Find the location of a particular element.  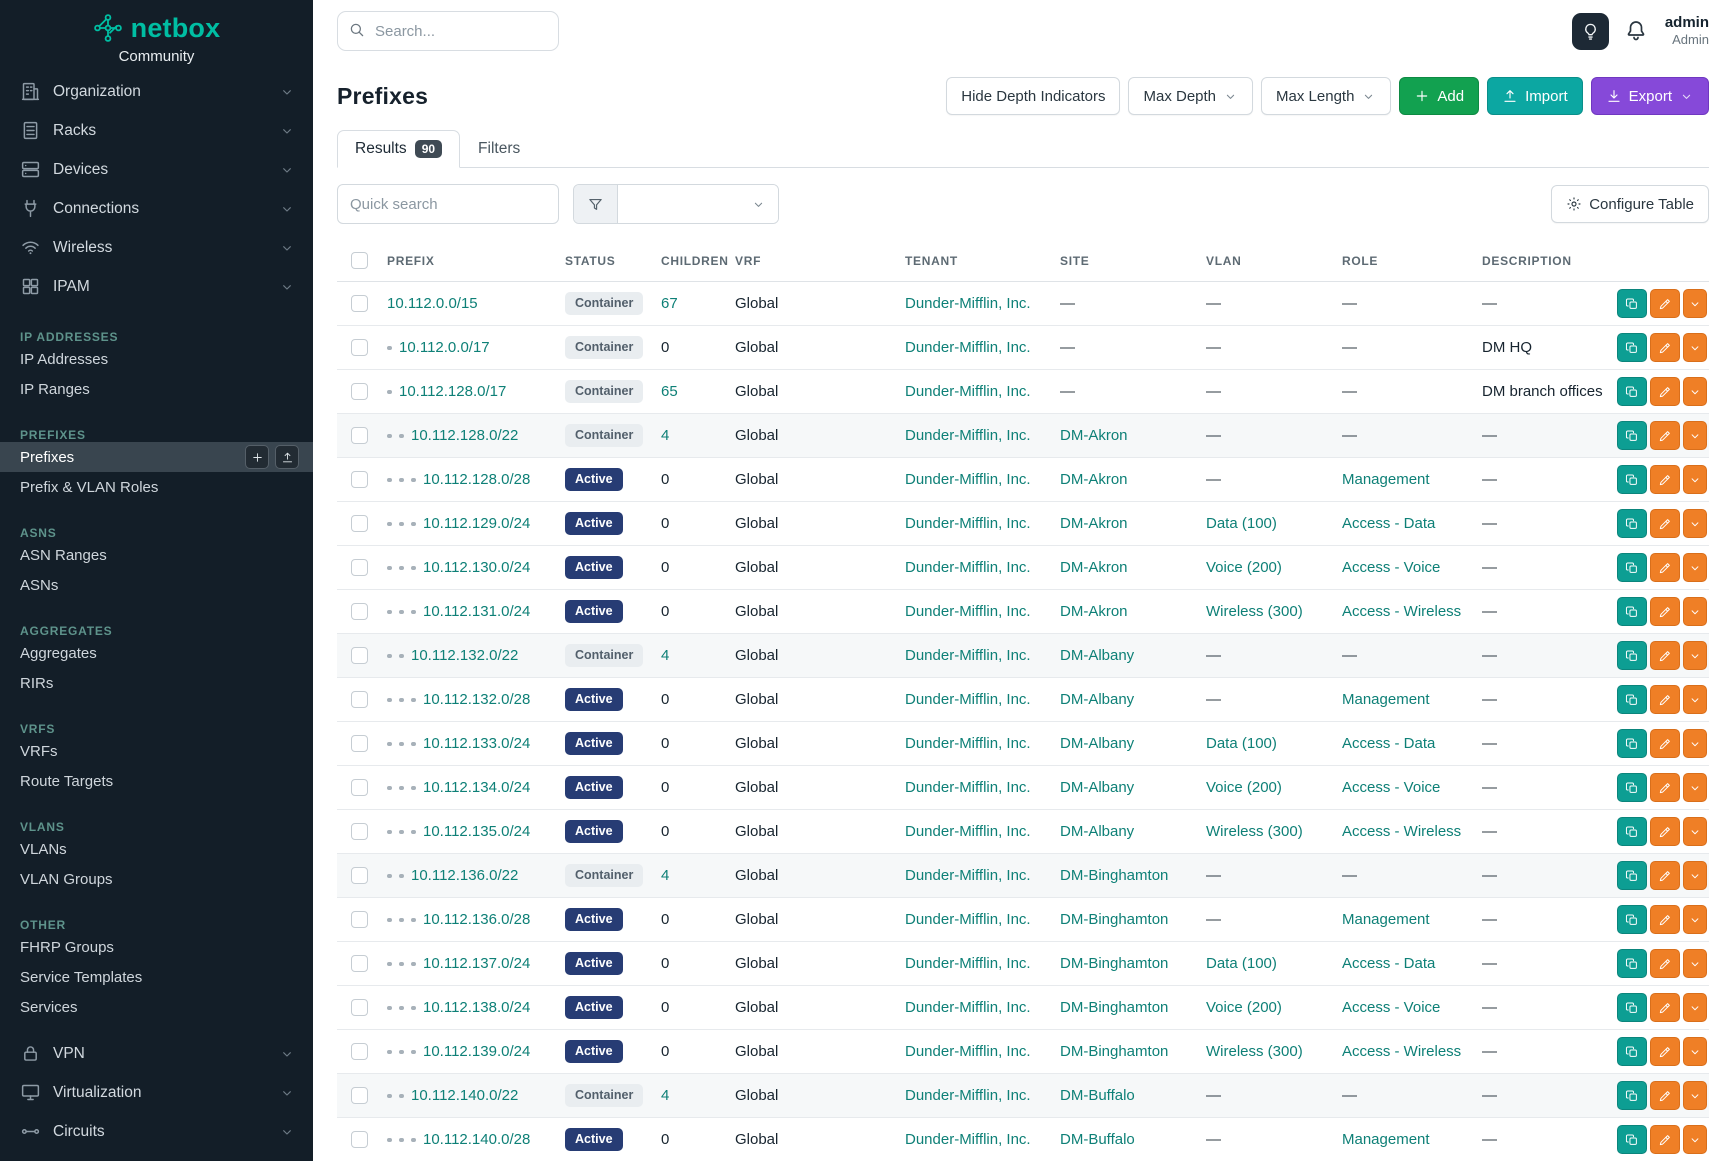

sidebar-item-prefix-vlan-roles: Prefix & VLAN Roles is located at coordinates (156, 487).